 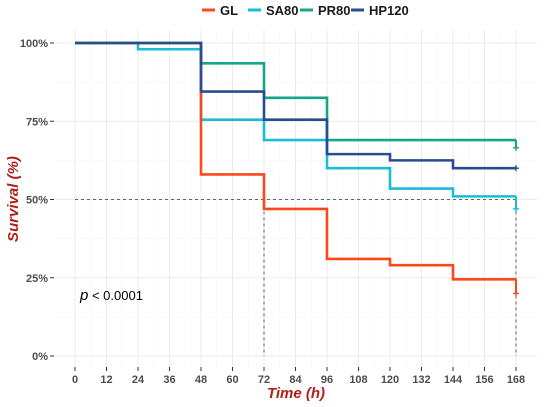 I want to click on y-tick-label: 25%, so click(x=37, y=279).